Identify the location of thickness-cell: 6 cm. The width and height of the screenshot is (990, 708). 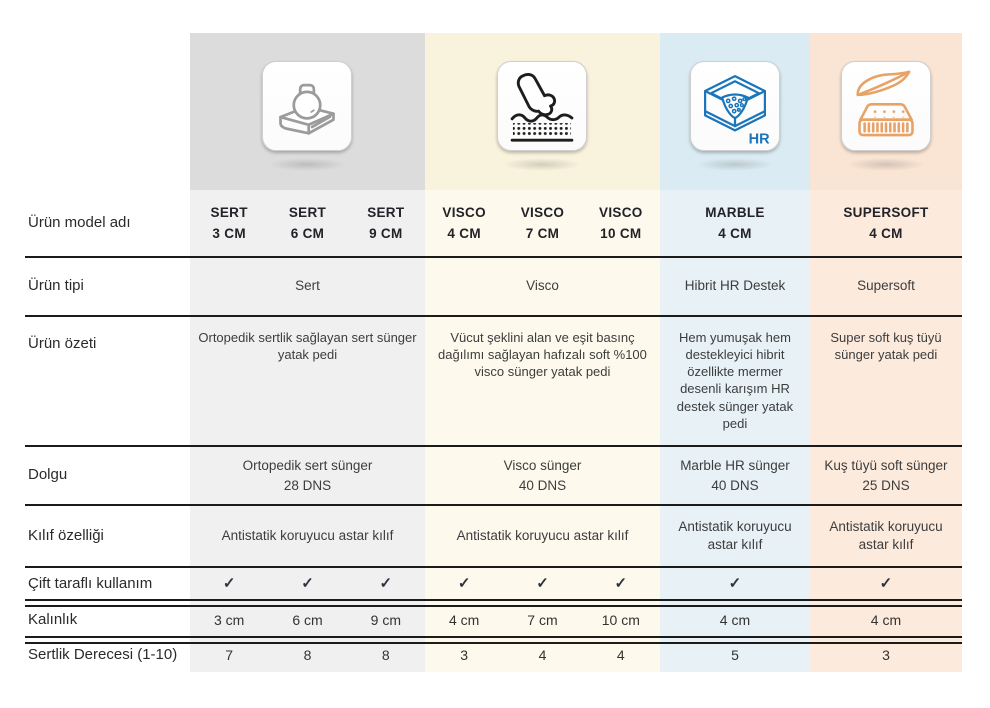
(307, 619).